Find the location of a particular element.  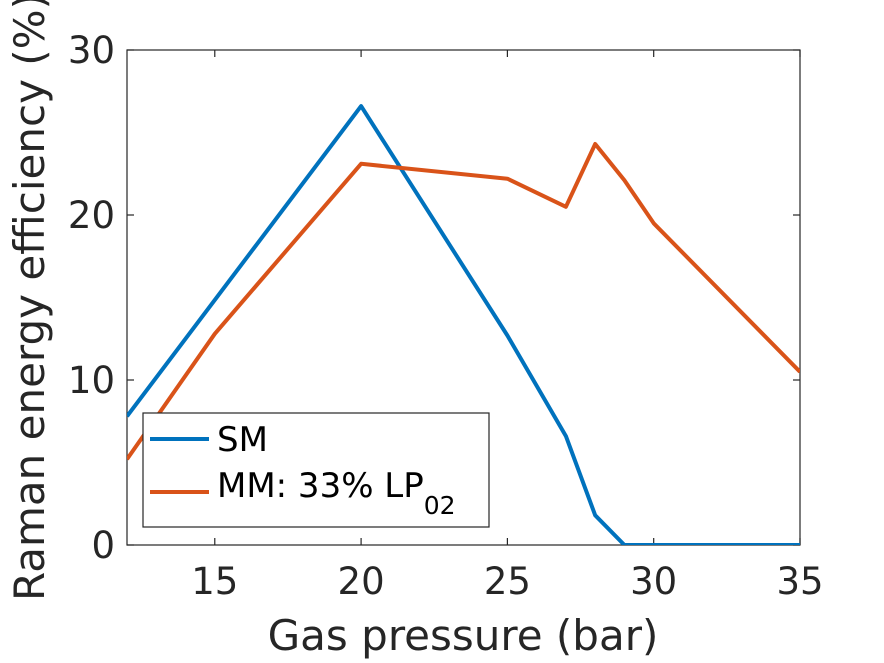

x-tick-label: 20 is located at coordinates (361, 581).